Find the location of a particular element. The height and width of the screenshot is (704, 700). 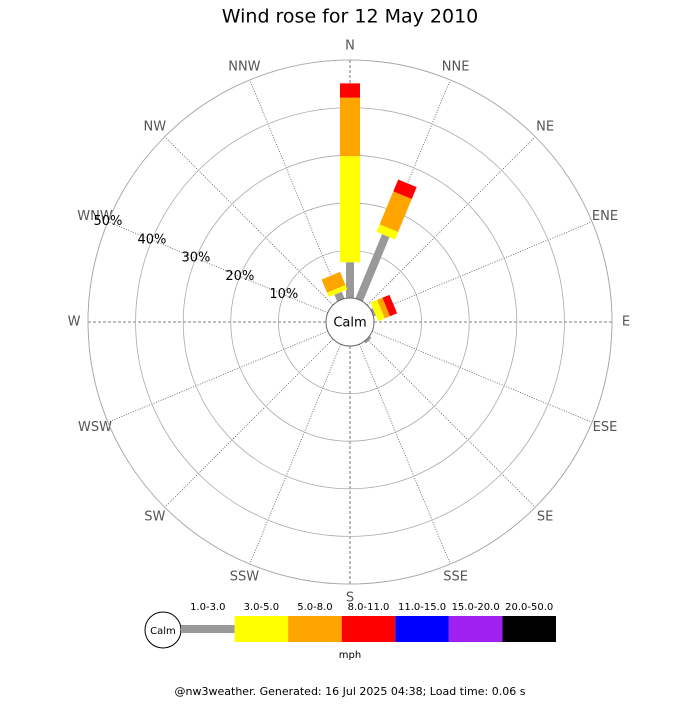

r-tick-label: 30% is located at coordinates (195, 258).